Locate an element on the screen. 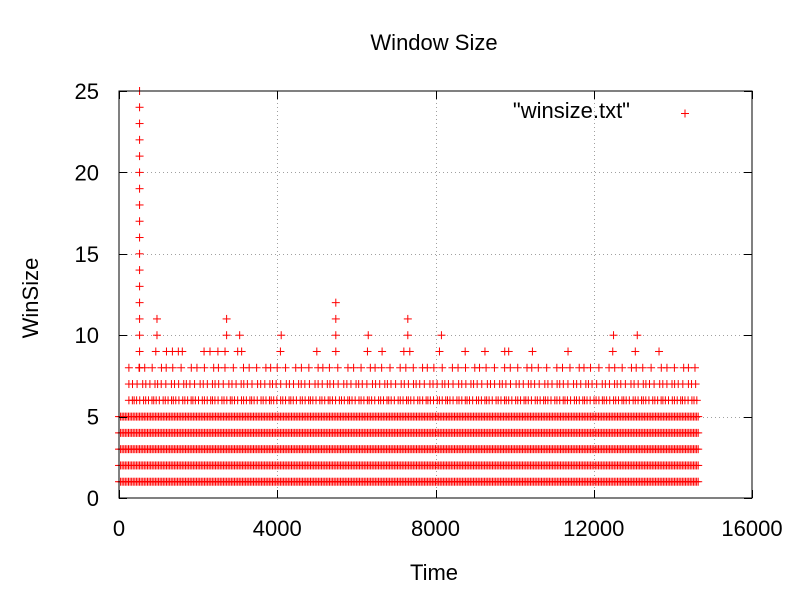 The image size is (800, 600). legend-label: "winsize.txt" is located at coordinates (571, 110).